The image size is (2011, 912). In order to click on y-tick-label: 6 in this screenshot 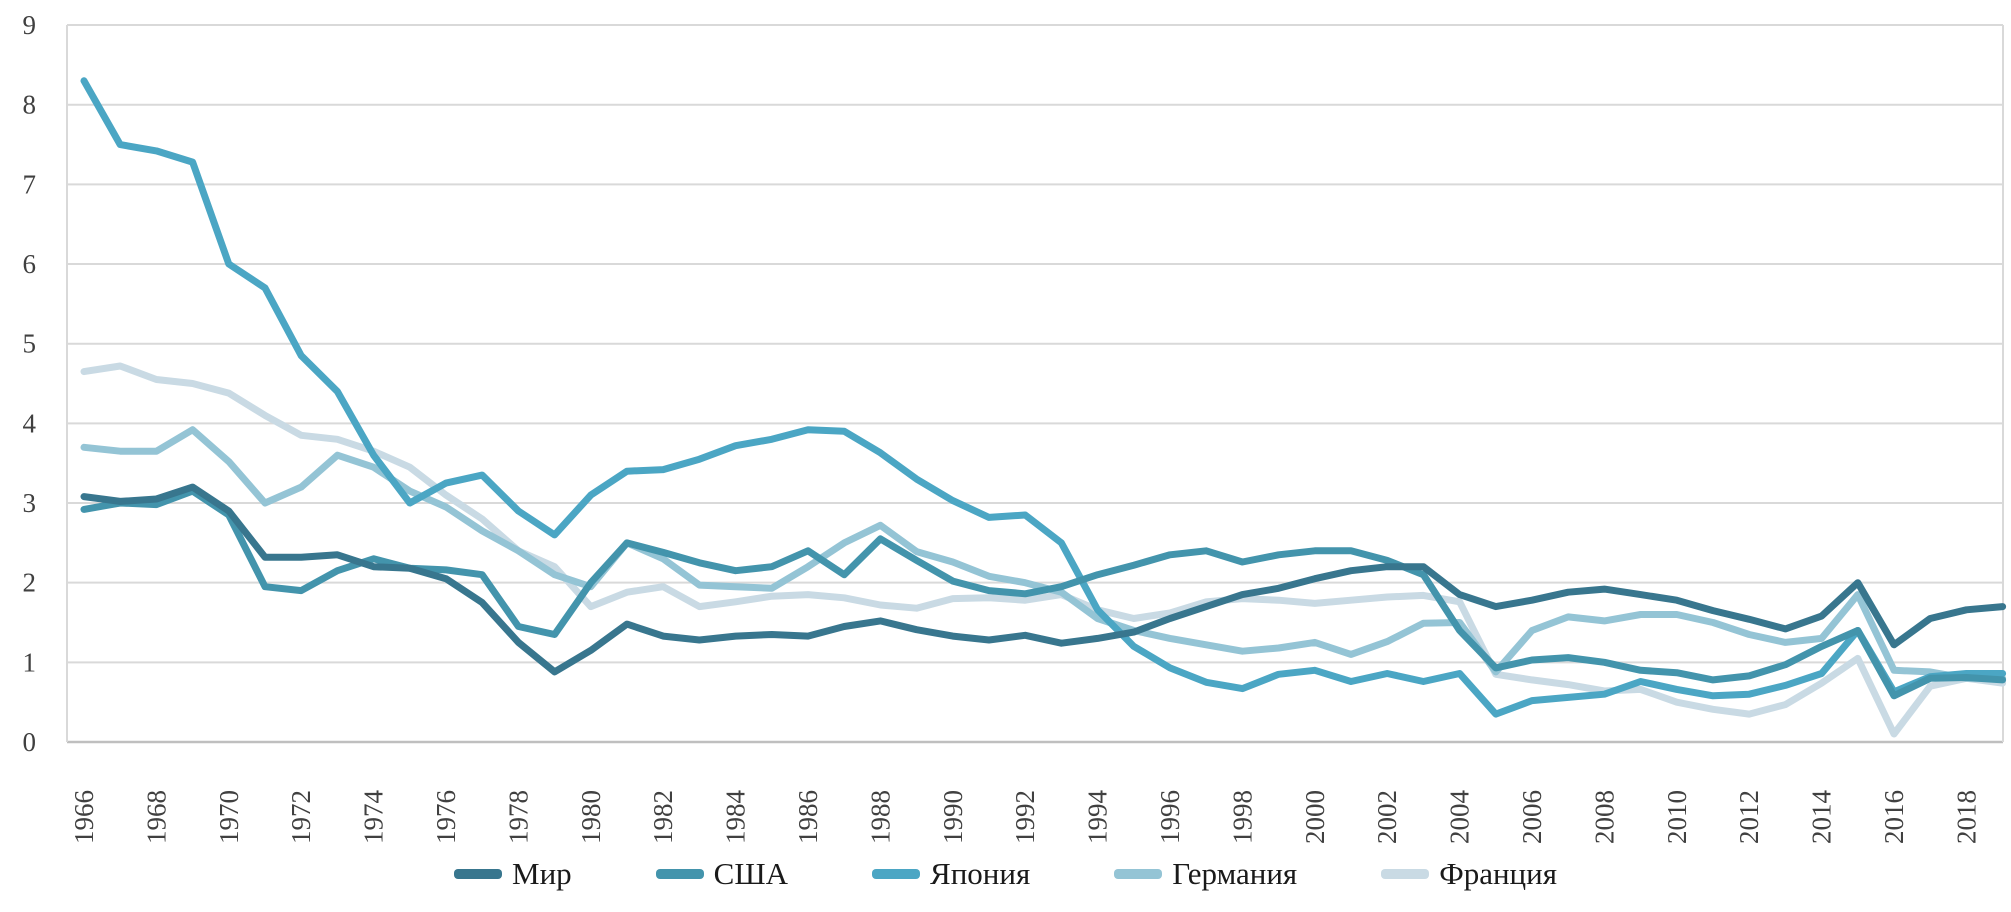, I will do `click(30, 264)`.